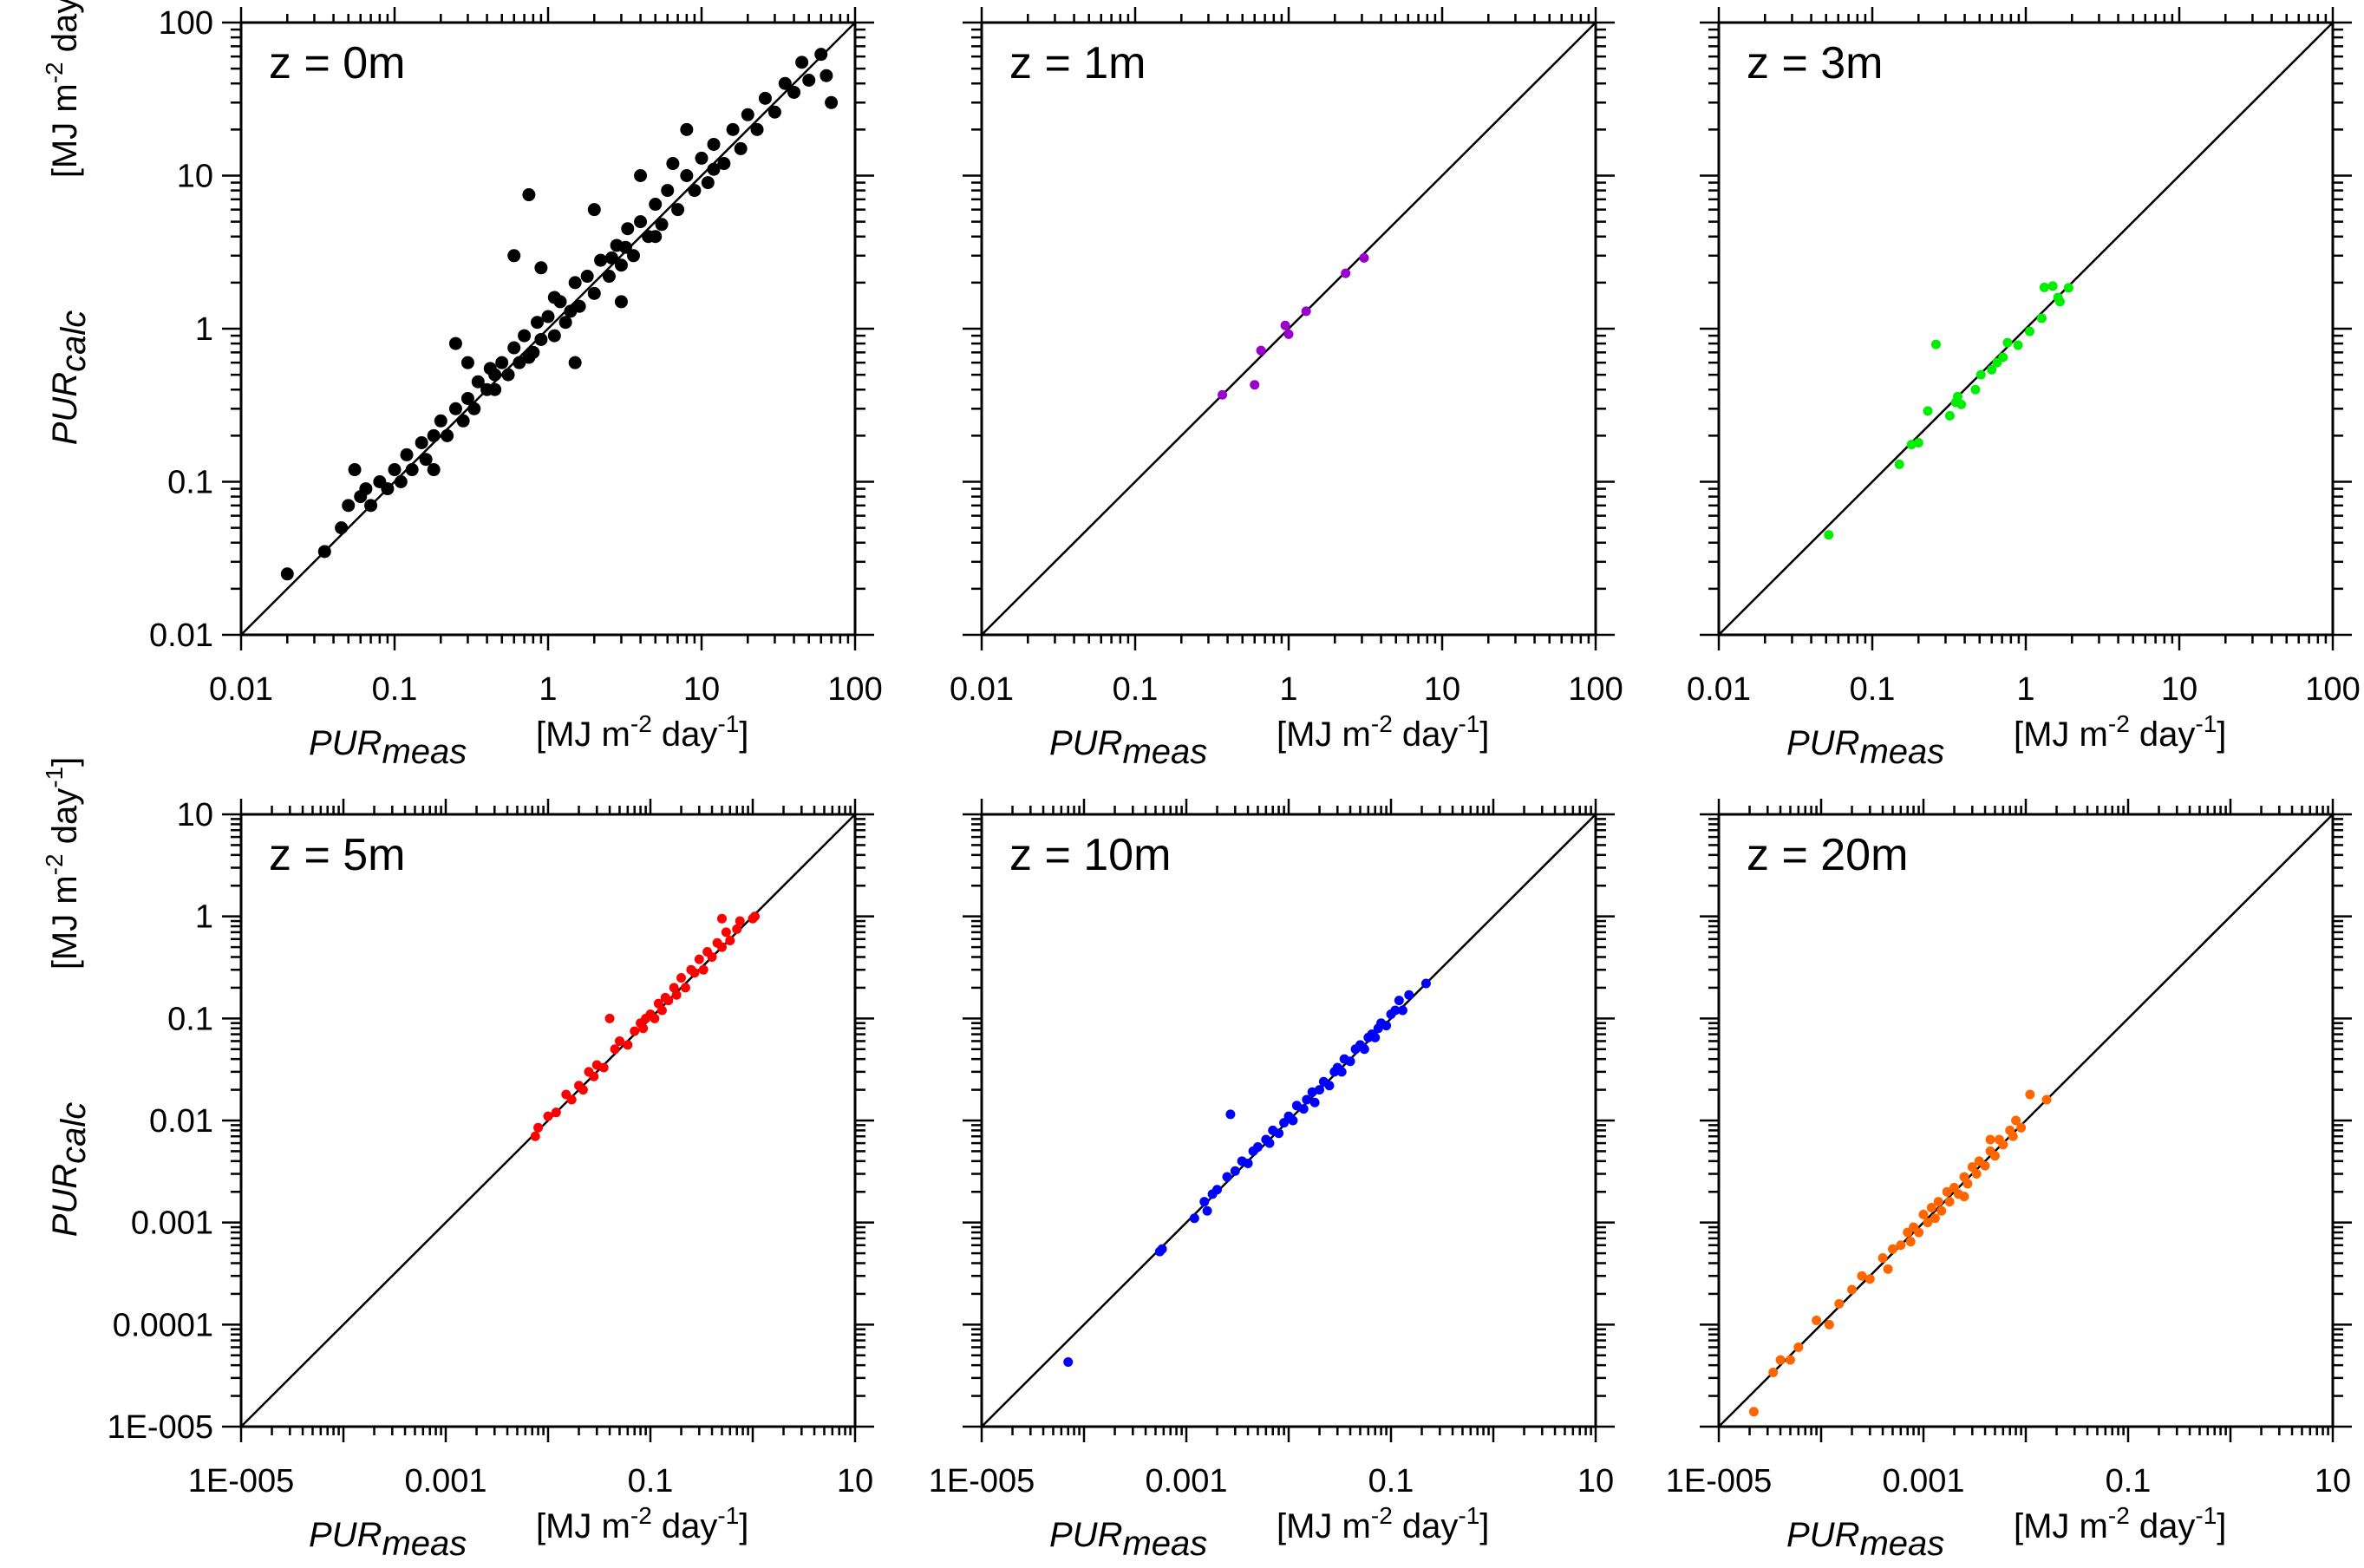 Image resolution: width=2364 pixels, height=1568 pixels. What do you see at coordinates (1816, 63) in the screenshot?
I see `panel-label: z = 3m` at bounding box center [1816, 63].